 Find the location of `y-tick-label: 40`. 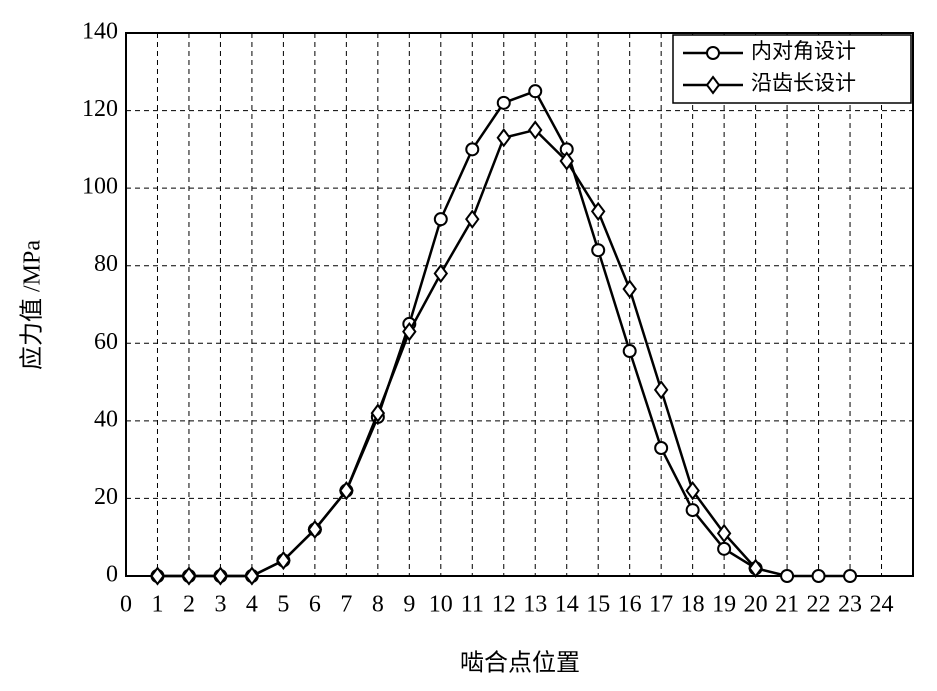

y-tick-label: 40 is located at coordinates (106, 419).